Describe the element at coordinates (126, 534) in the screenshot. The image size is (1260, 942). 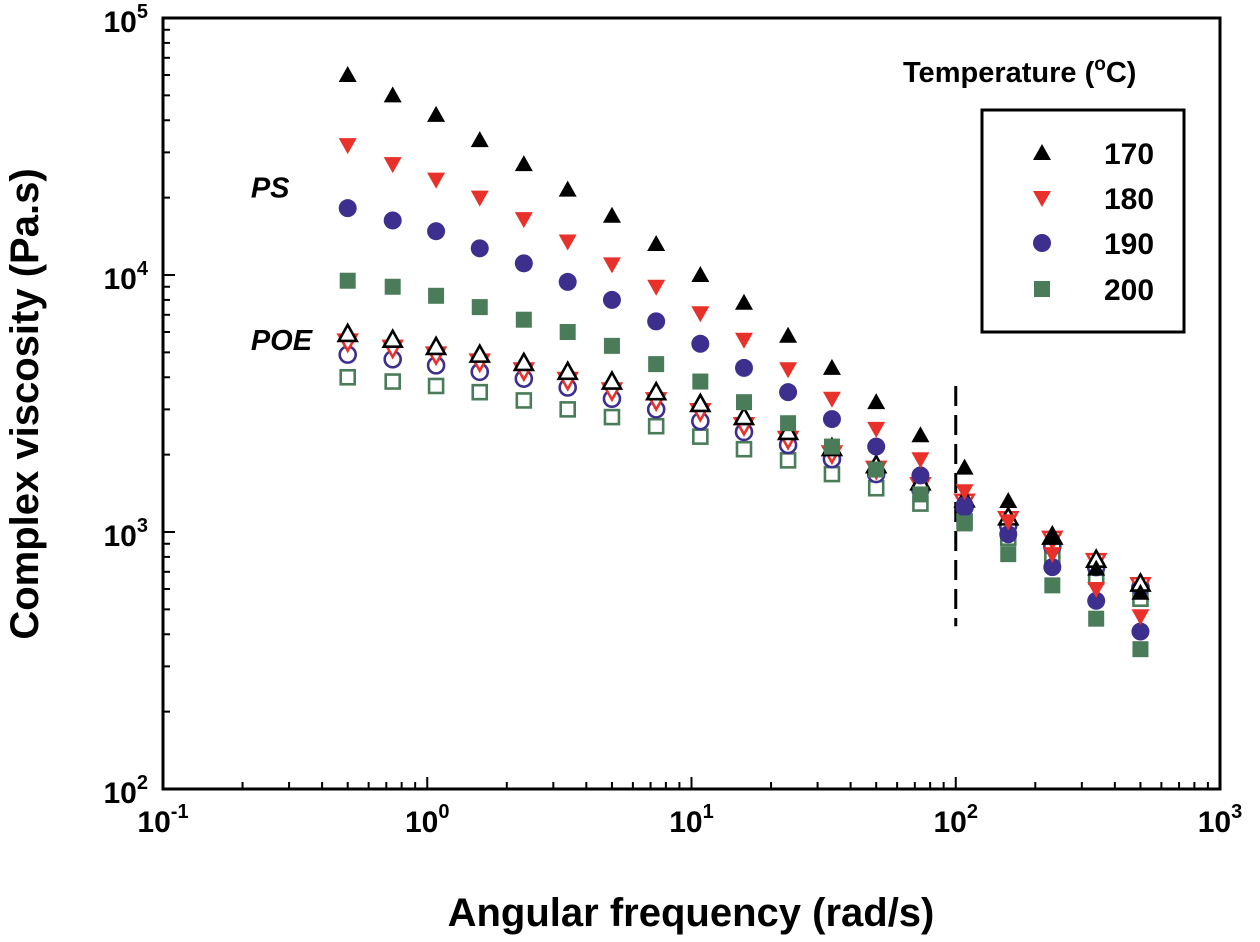
I see `y-tick-label: 10³` at that location.